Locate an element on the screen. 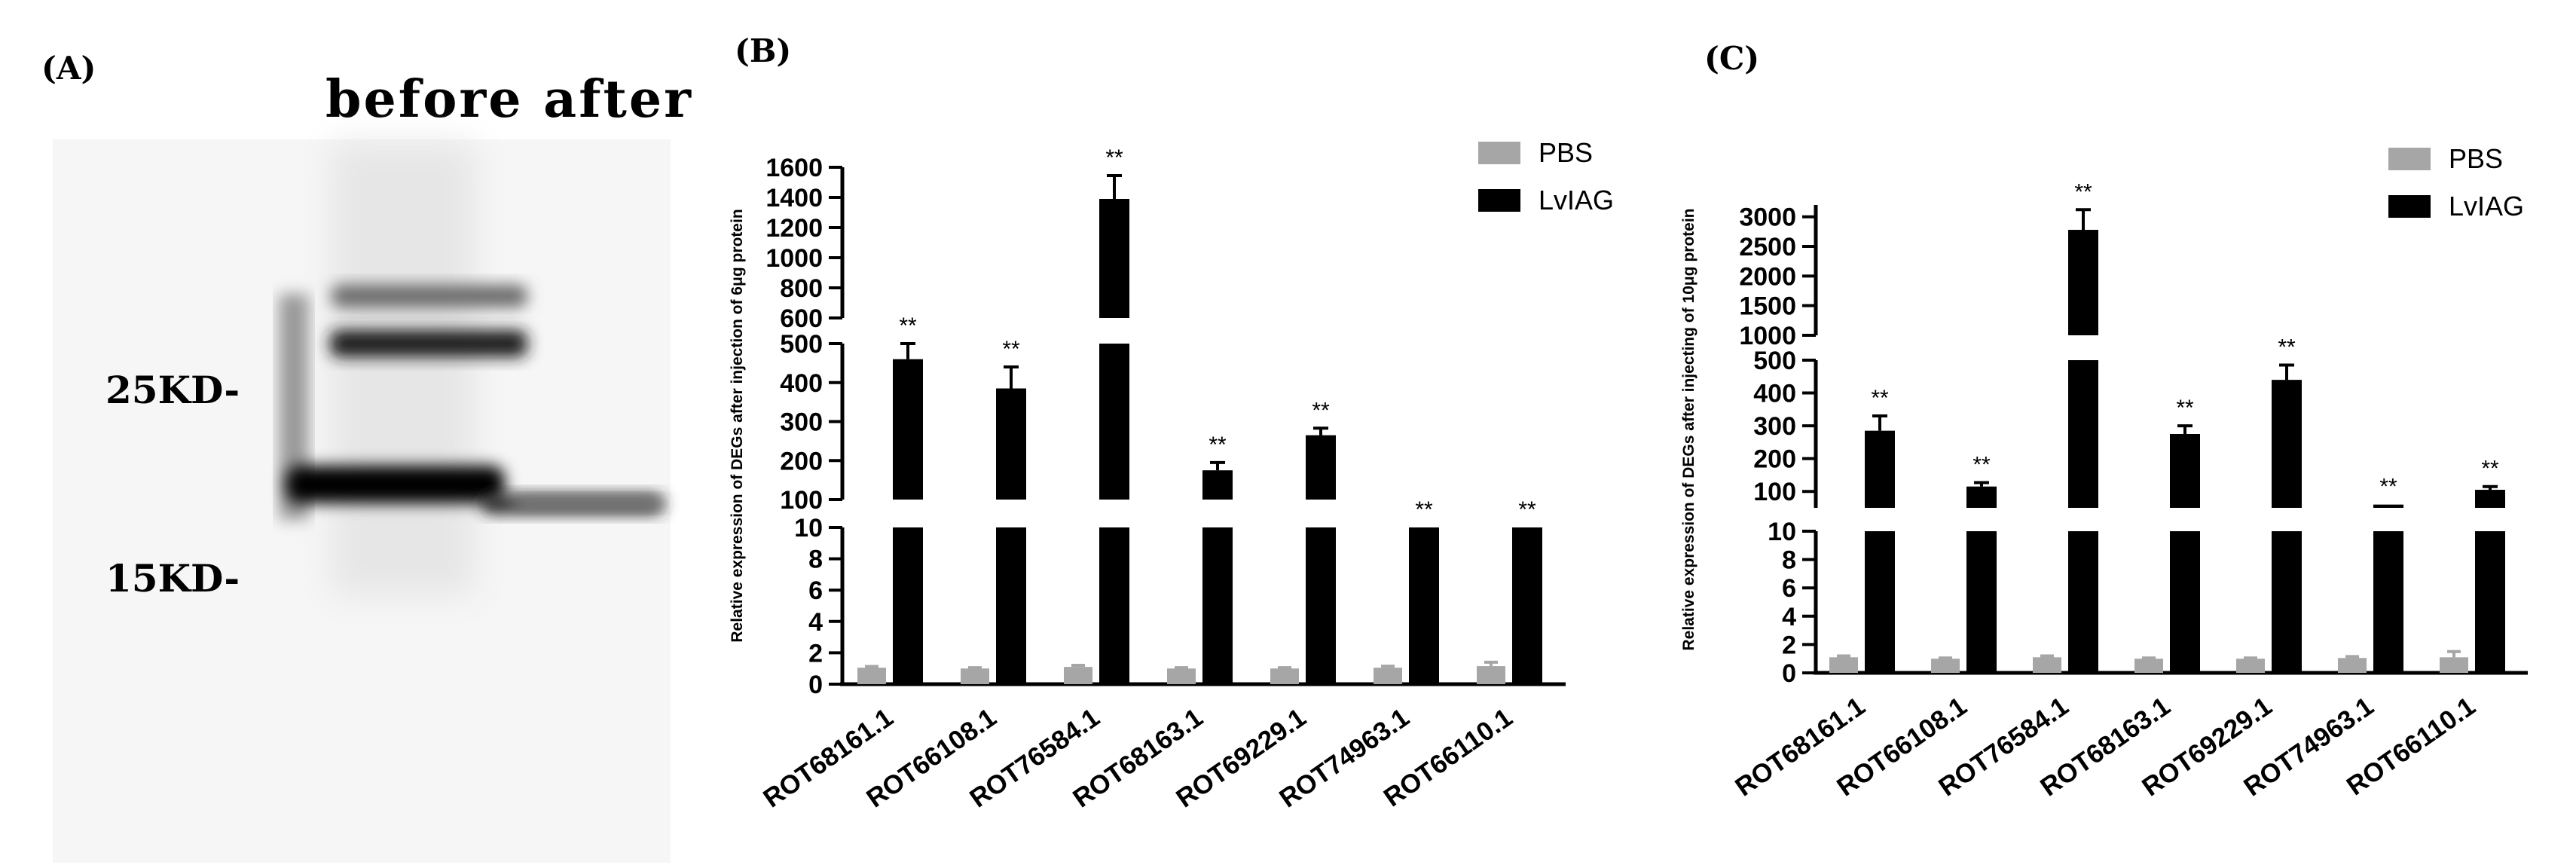  marker-25kd: 25KD- is located at coordinates (172, 390).